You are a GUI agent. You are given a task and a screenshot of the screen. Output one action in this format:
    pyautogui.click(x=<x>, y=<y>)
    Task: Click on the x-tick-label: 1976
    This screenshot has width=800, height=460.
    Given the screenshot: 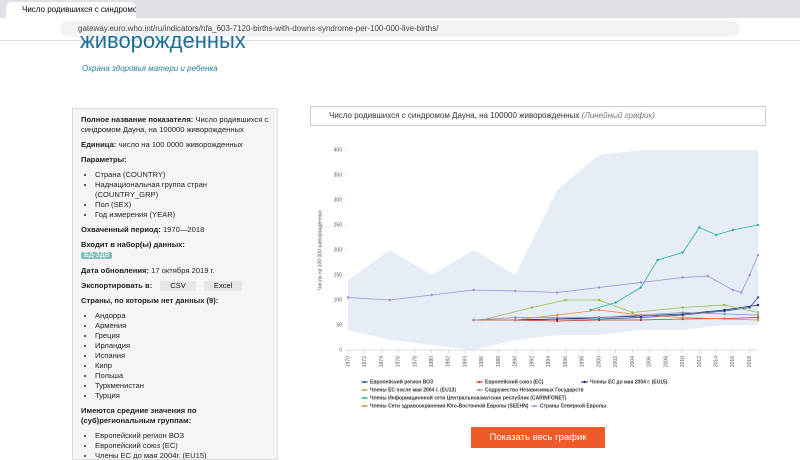 What is the action you would take?
    pyautogui.click(x=399, y=361)
    